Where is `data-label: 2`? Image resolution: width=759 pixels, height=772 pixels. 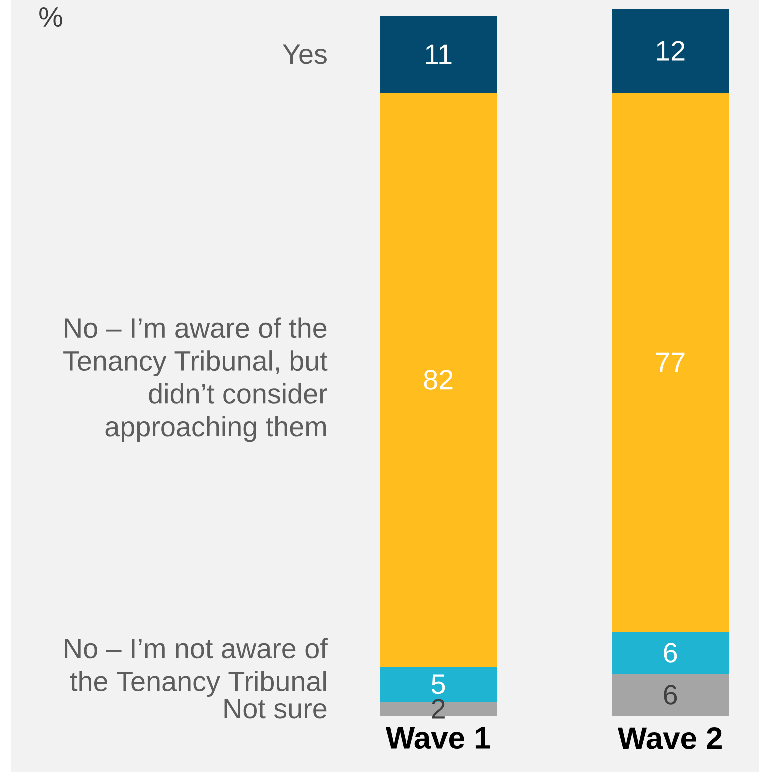 data-label: 2 is located at coordinates (438, 709).